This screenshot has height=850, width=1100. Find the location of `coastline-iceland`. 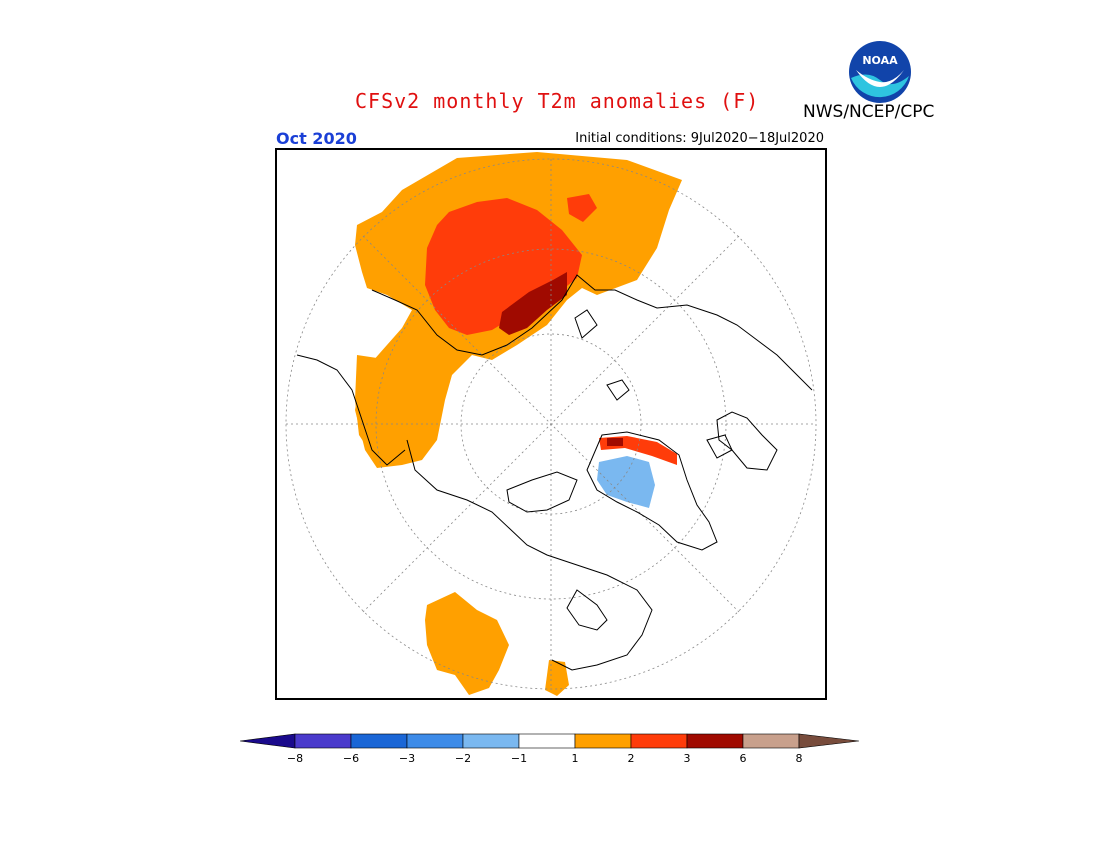

coastline-iceland is located at coordinates (719, 446).